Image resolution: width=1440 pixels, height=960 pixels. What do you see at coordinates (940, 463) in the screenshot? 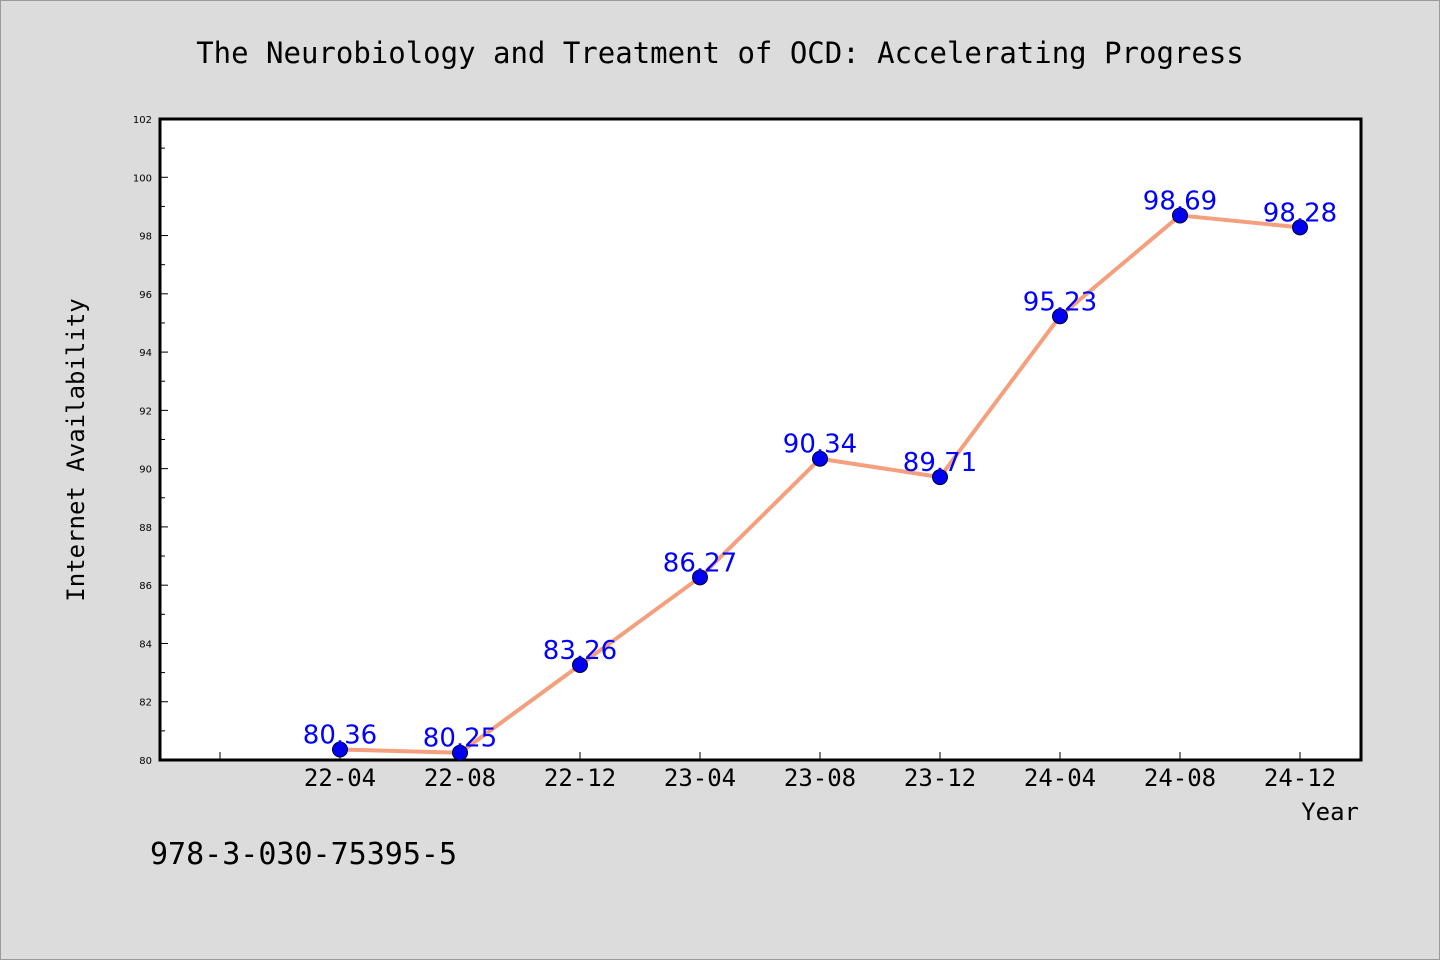
I see `data-label: 89.71` at bounding box center [940, 463].